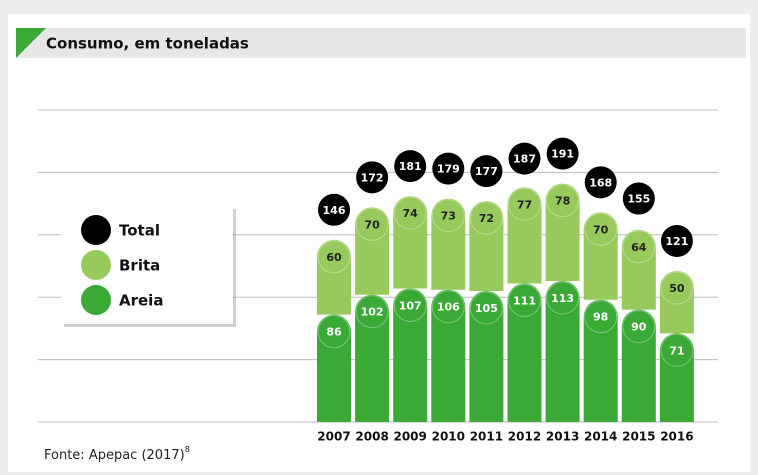 The height and width of the screenshot is (475, 758). I want to click on value-label: 64, so click(639, 247).